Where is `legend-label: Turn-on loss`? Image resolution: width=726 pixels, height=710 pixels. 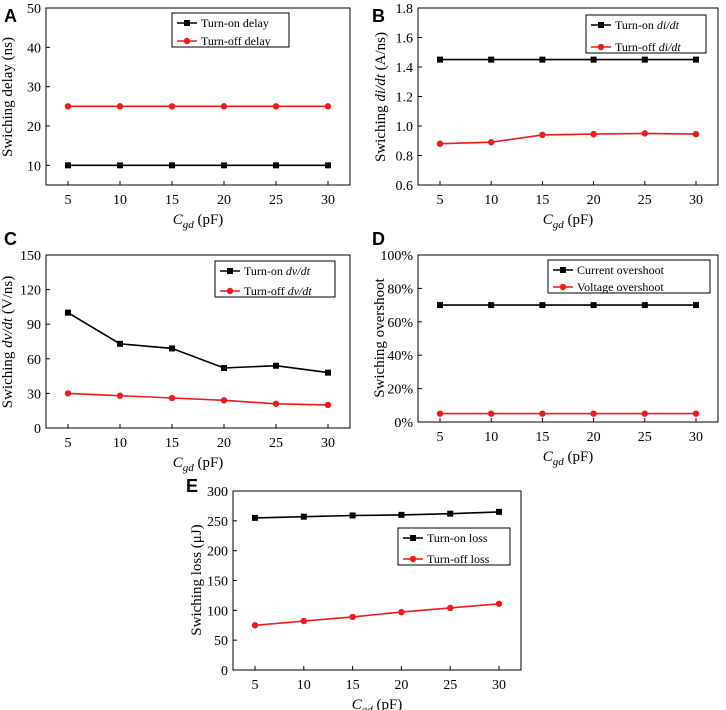 legend-label: Turn-on loss is located at coordinates (457, 538).